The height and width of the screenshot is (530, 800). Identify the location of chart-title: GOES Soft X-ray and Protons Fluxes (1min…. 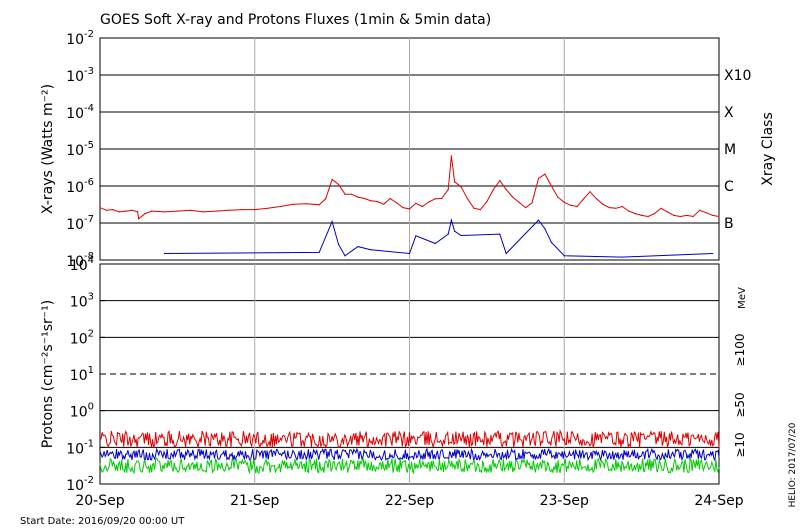
(295, 20).